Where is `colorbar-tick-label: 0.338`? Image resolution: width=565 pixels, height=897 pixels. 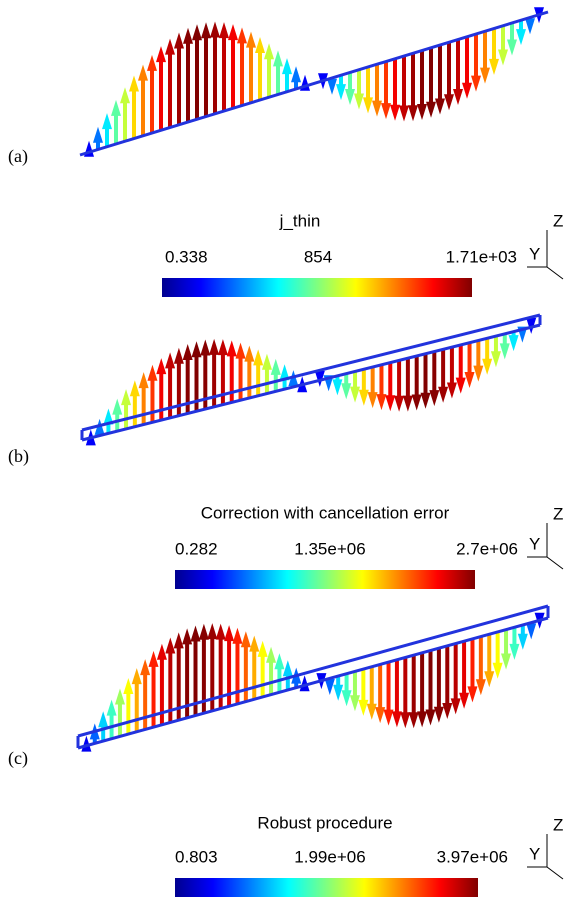 colorbar-tick-label: 0.338 is located at coordinates (186, 256).